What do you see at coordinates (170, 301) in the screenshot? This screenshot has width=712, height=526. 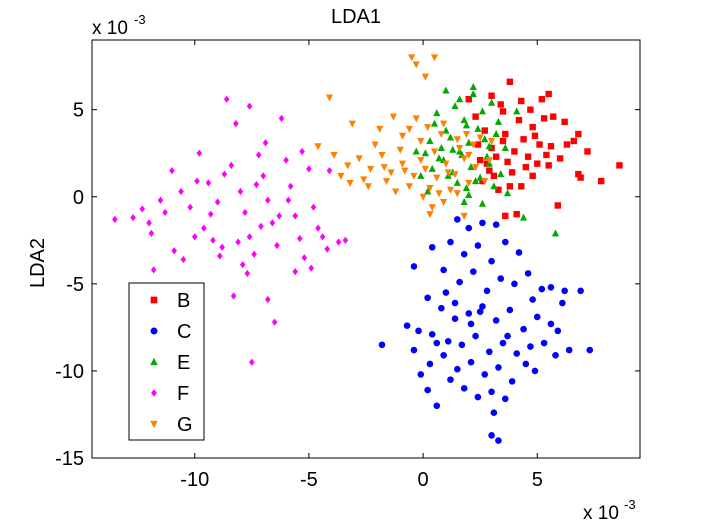 I see `legend-item-b: B` at bounding box center [170, 301].